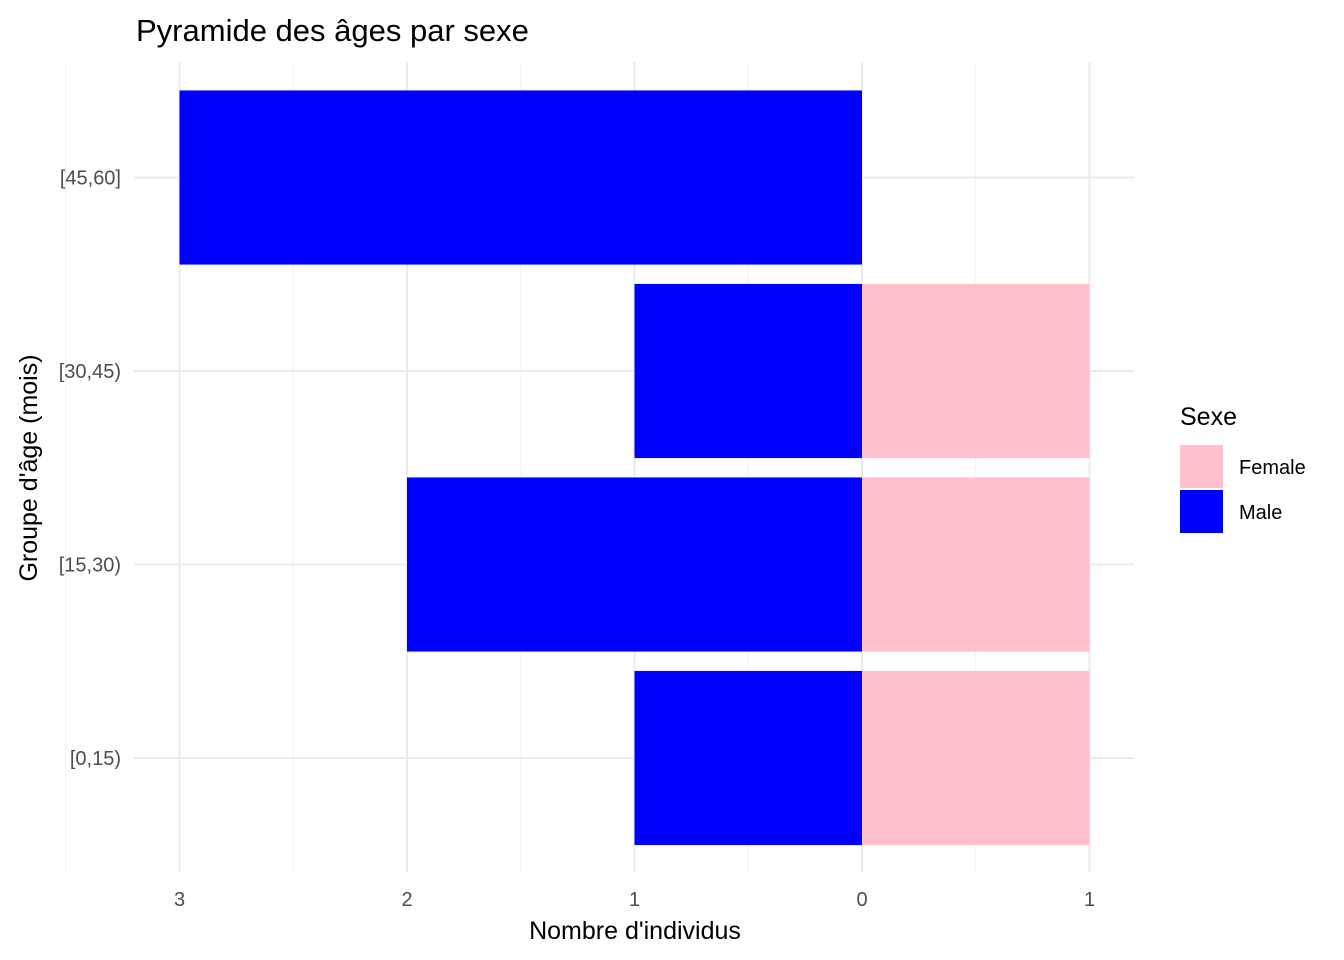  What do you see at coordinates (861, 900) in the screenshot?
I see `x-tick-label: 0` at bounding box center [861, 900].